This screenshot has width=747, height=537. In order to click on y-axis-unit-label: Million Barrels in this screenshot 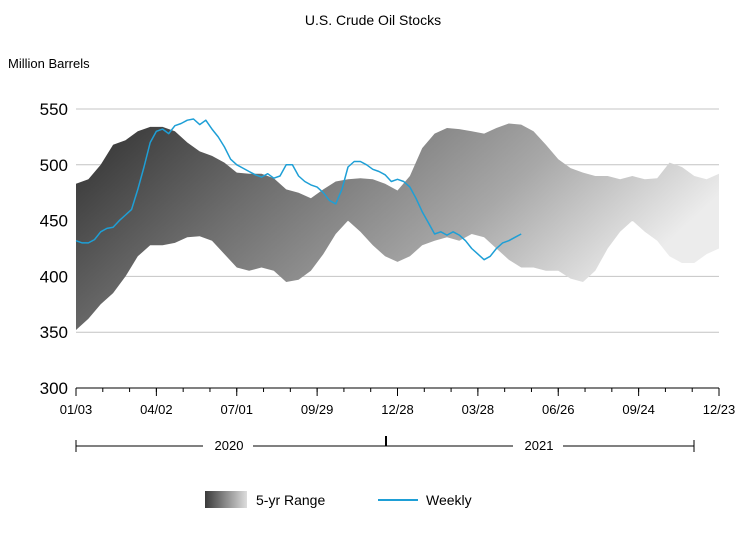, I will do `click(49, 63)`.